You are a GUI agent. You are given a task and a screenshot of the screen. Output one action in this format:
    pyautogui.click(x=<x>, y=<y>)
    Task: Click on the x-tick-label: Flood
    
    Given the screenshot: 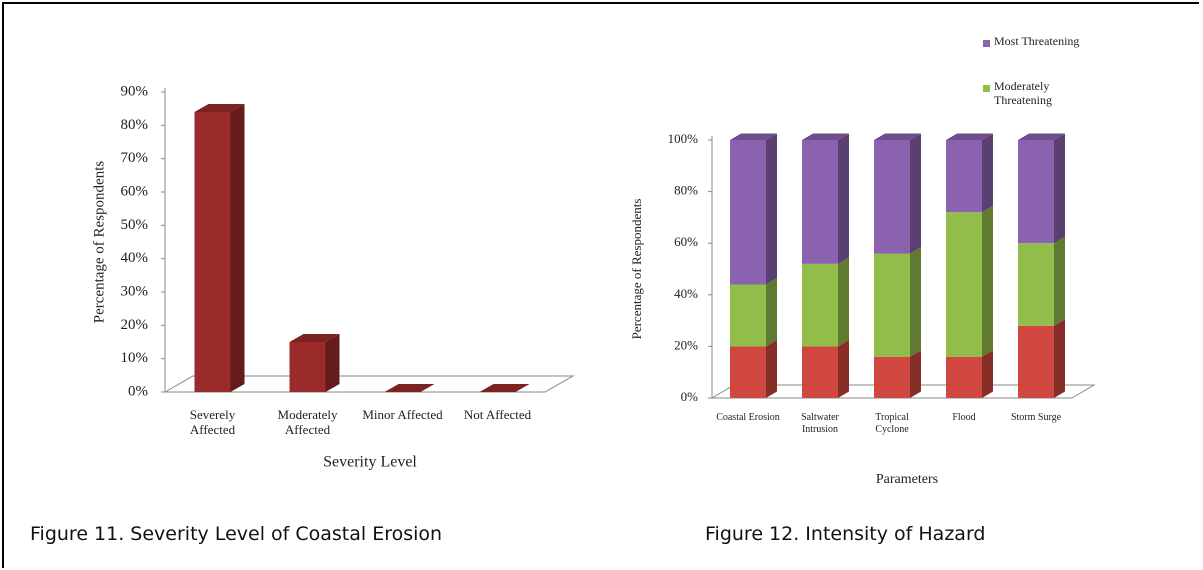 What is the action you would take?
    pyautogui.click(x=964, y=417)
    